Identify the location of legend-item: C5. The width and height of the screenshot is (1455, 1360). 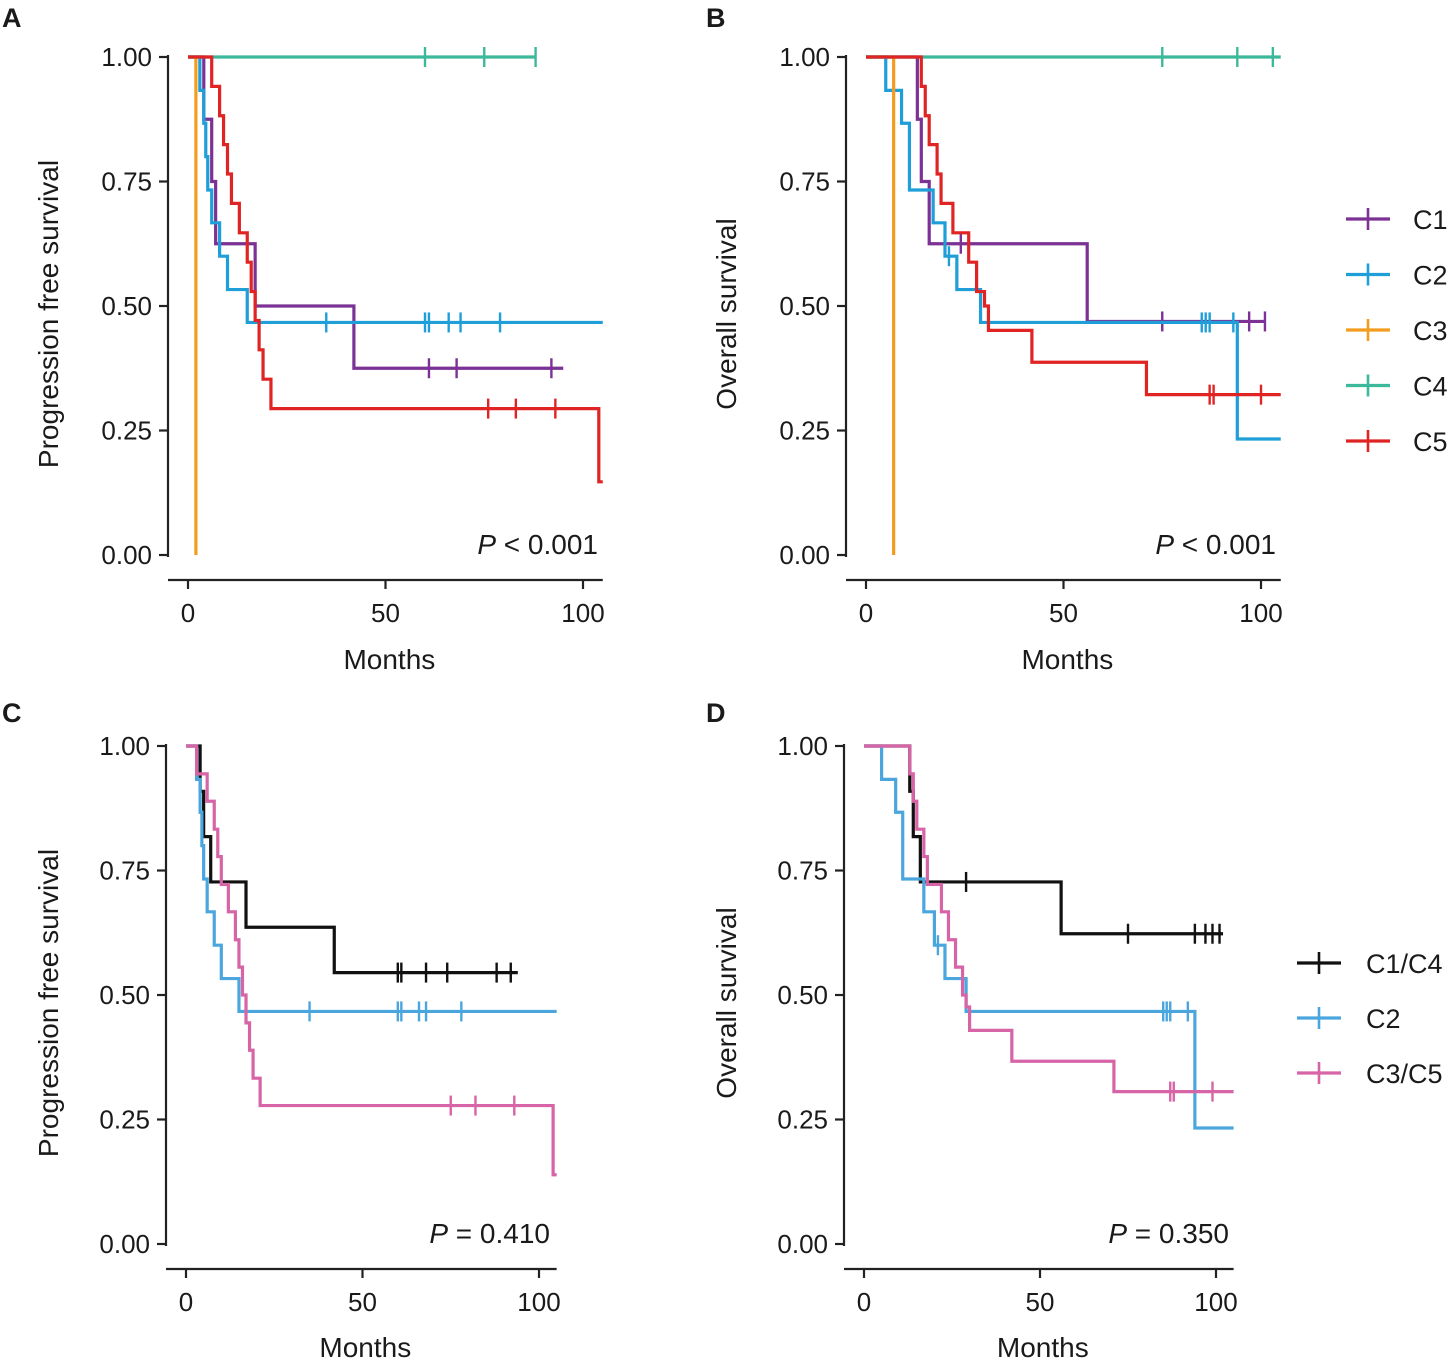
(1397, 442).